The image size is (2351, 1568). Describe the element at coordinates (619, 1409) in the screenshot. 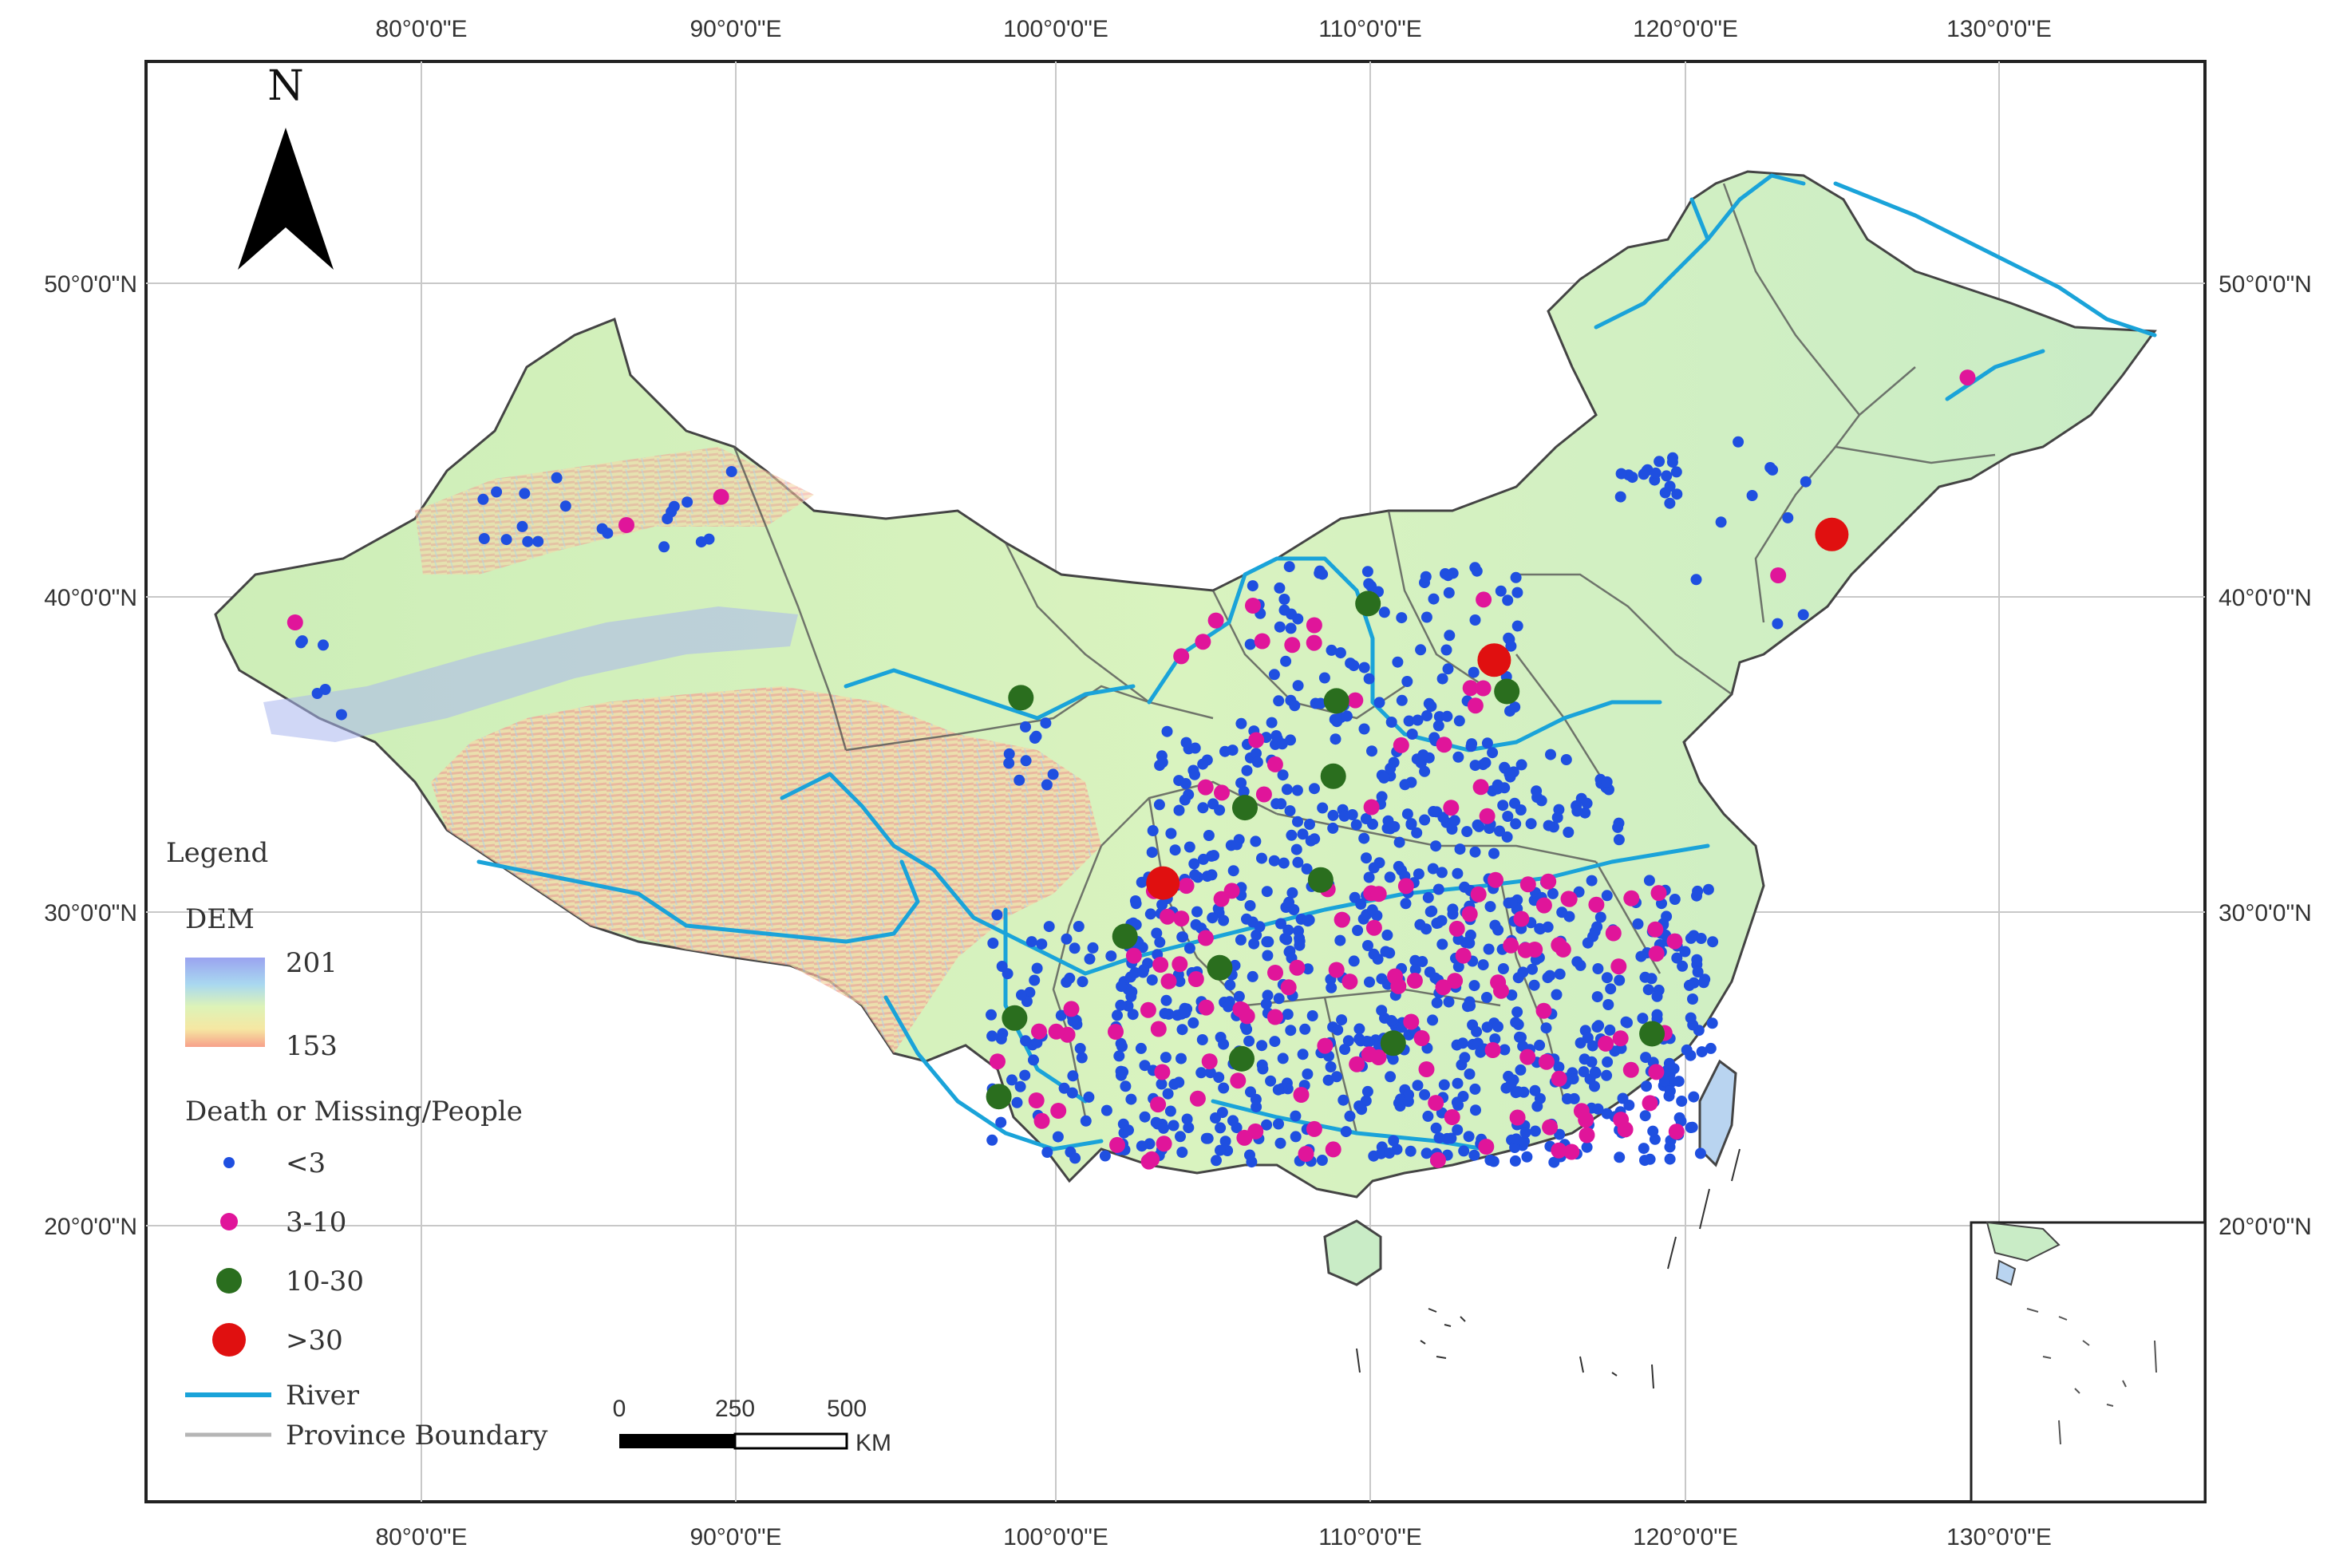

I see `scale-label: 0` at that location.